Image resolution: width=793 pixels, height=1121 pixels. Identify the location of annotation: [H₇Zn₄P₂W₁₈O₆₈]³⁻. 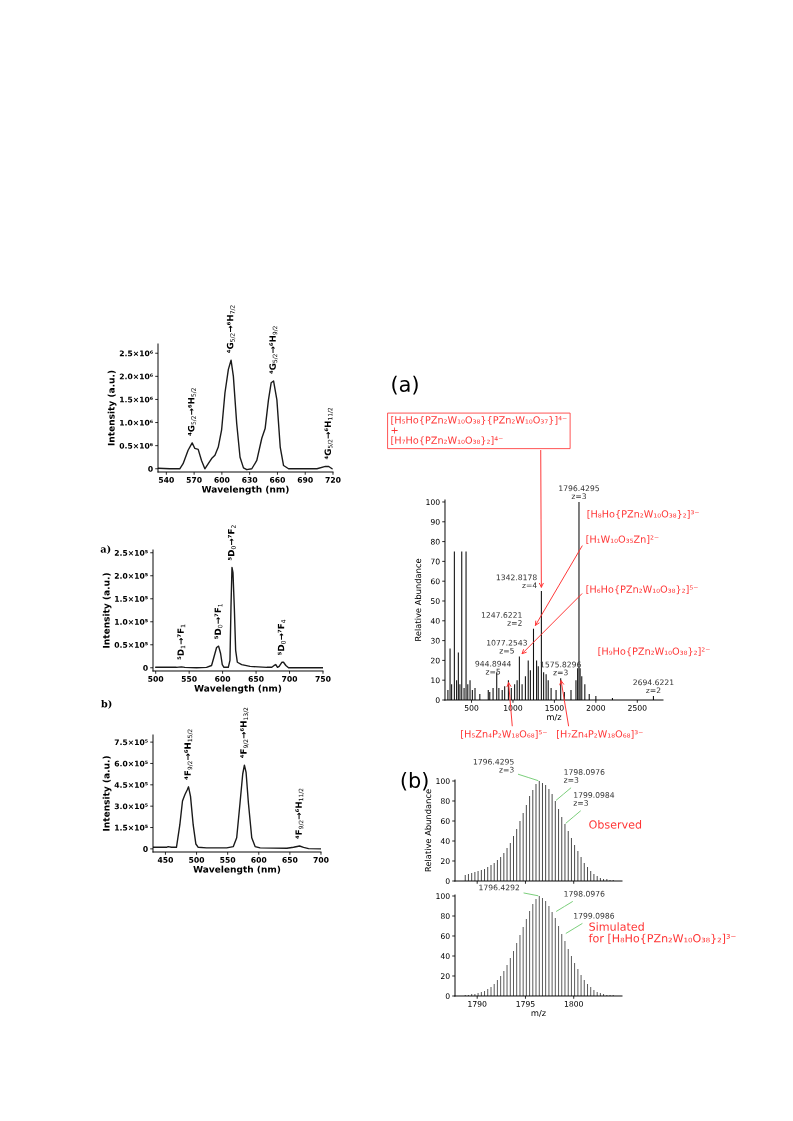
(600, 734).